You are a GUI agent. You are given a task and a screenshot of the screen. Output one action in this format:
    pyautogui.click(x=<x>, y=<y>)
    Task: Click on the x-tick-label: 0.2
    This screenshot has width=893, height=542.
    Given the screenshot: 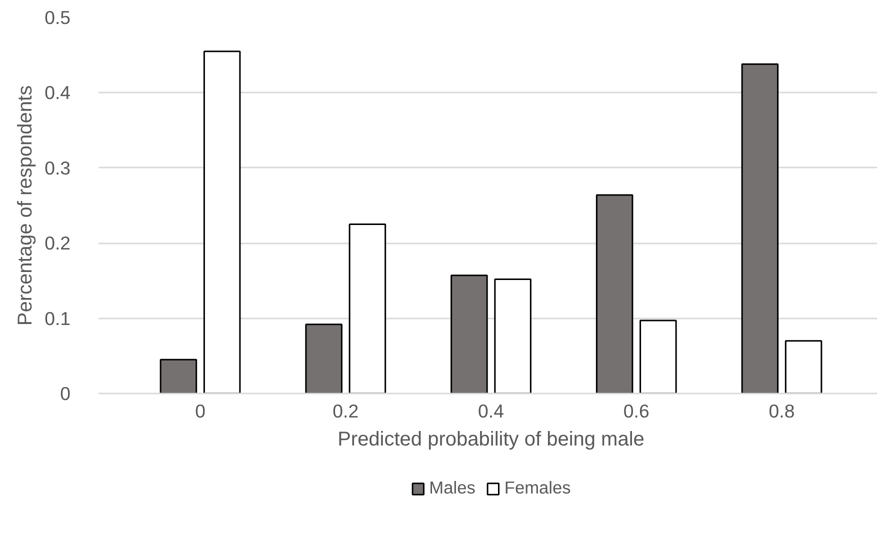 What is the action you would take?
    pyautogui.click(x=345, y=411)
    